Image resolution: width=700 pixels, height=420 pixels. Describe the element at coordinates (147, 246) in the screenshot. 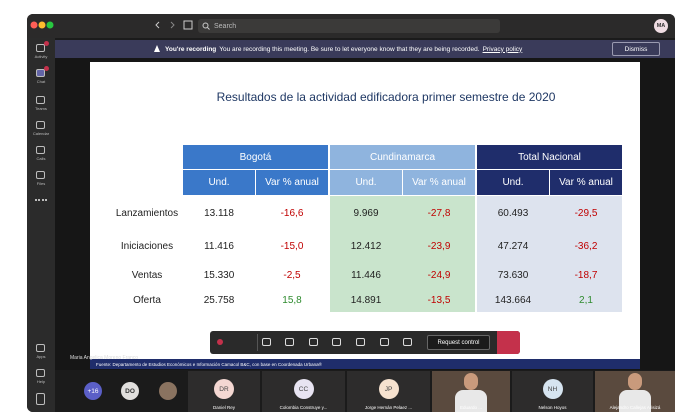

I see `row-label: Iniciaciones` at that location.